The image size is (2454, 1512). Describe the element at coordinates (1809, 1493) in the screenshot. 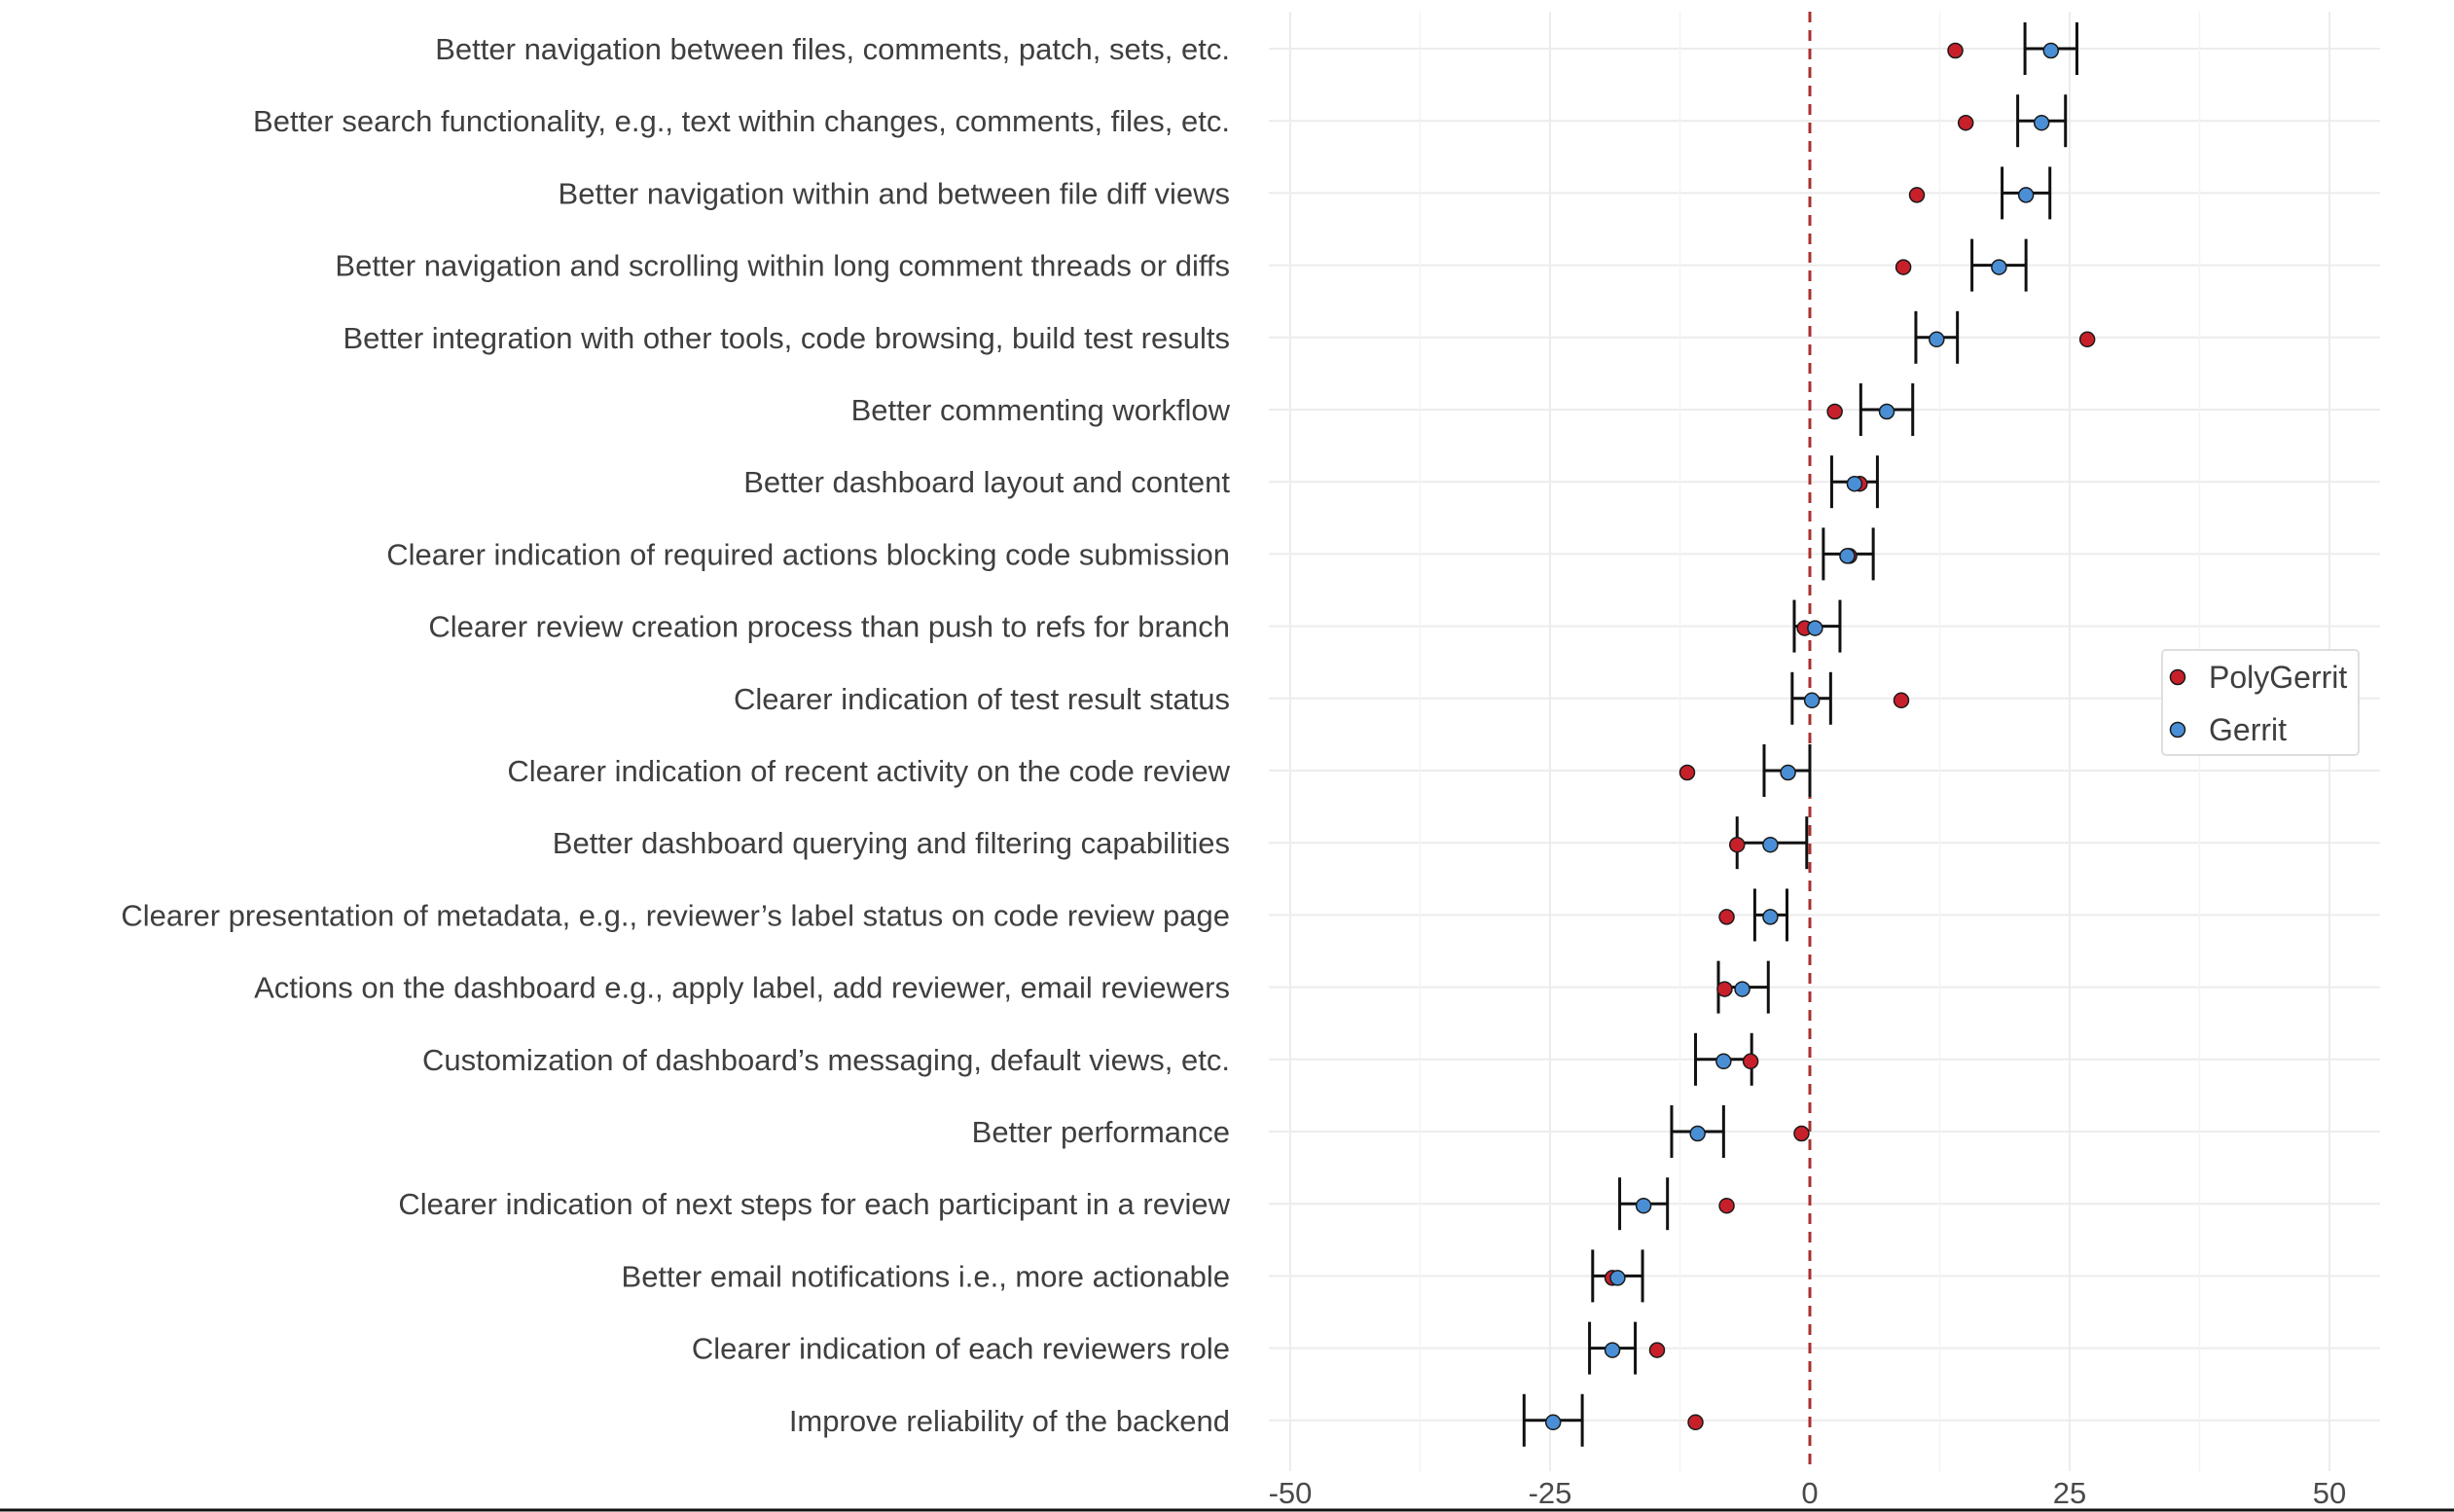

I see `x-tick-label: 0` at that location.